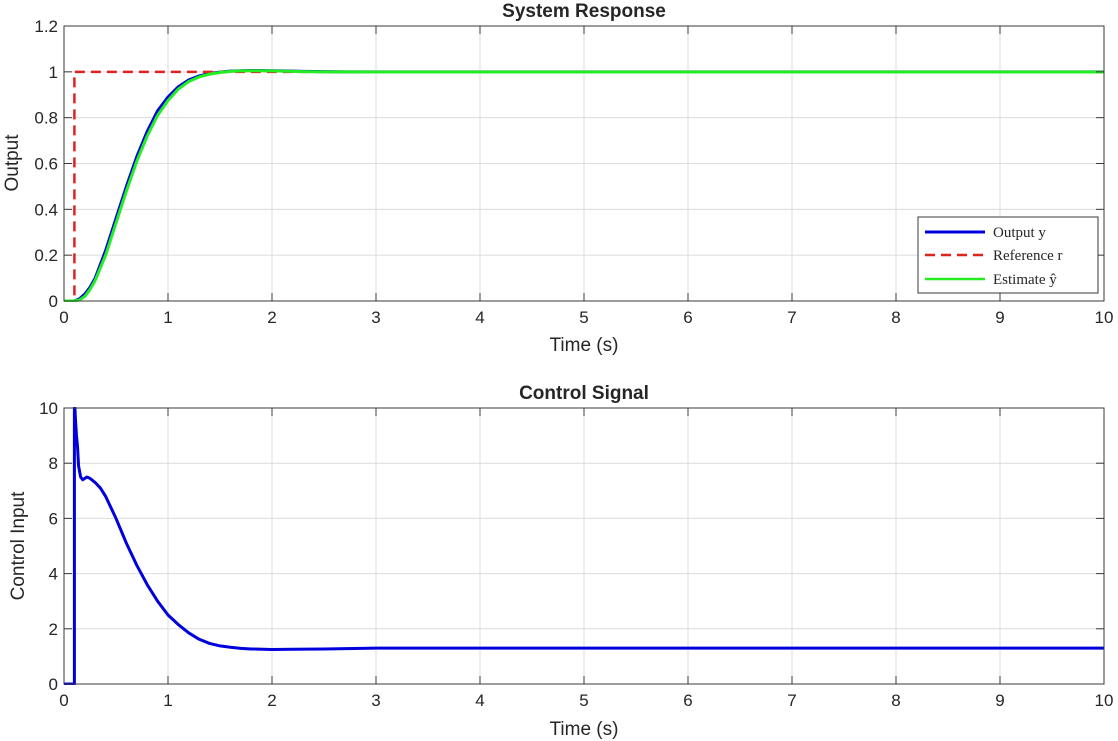  Describe the element at coordinates (895, 700) in the screenshot. I see `control-signal-xtick-label: 8` at that location.